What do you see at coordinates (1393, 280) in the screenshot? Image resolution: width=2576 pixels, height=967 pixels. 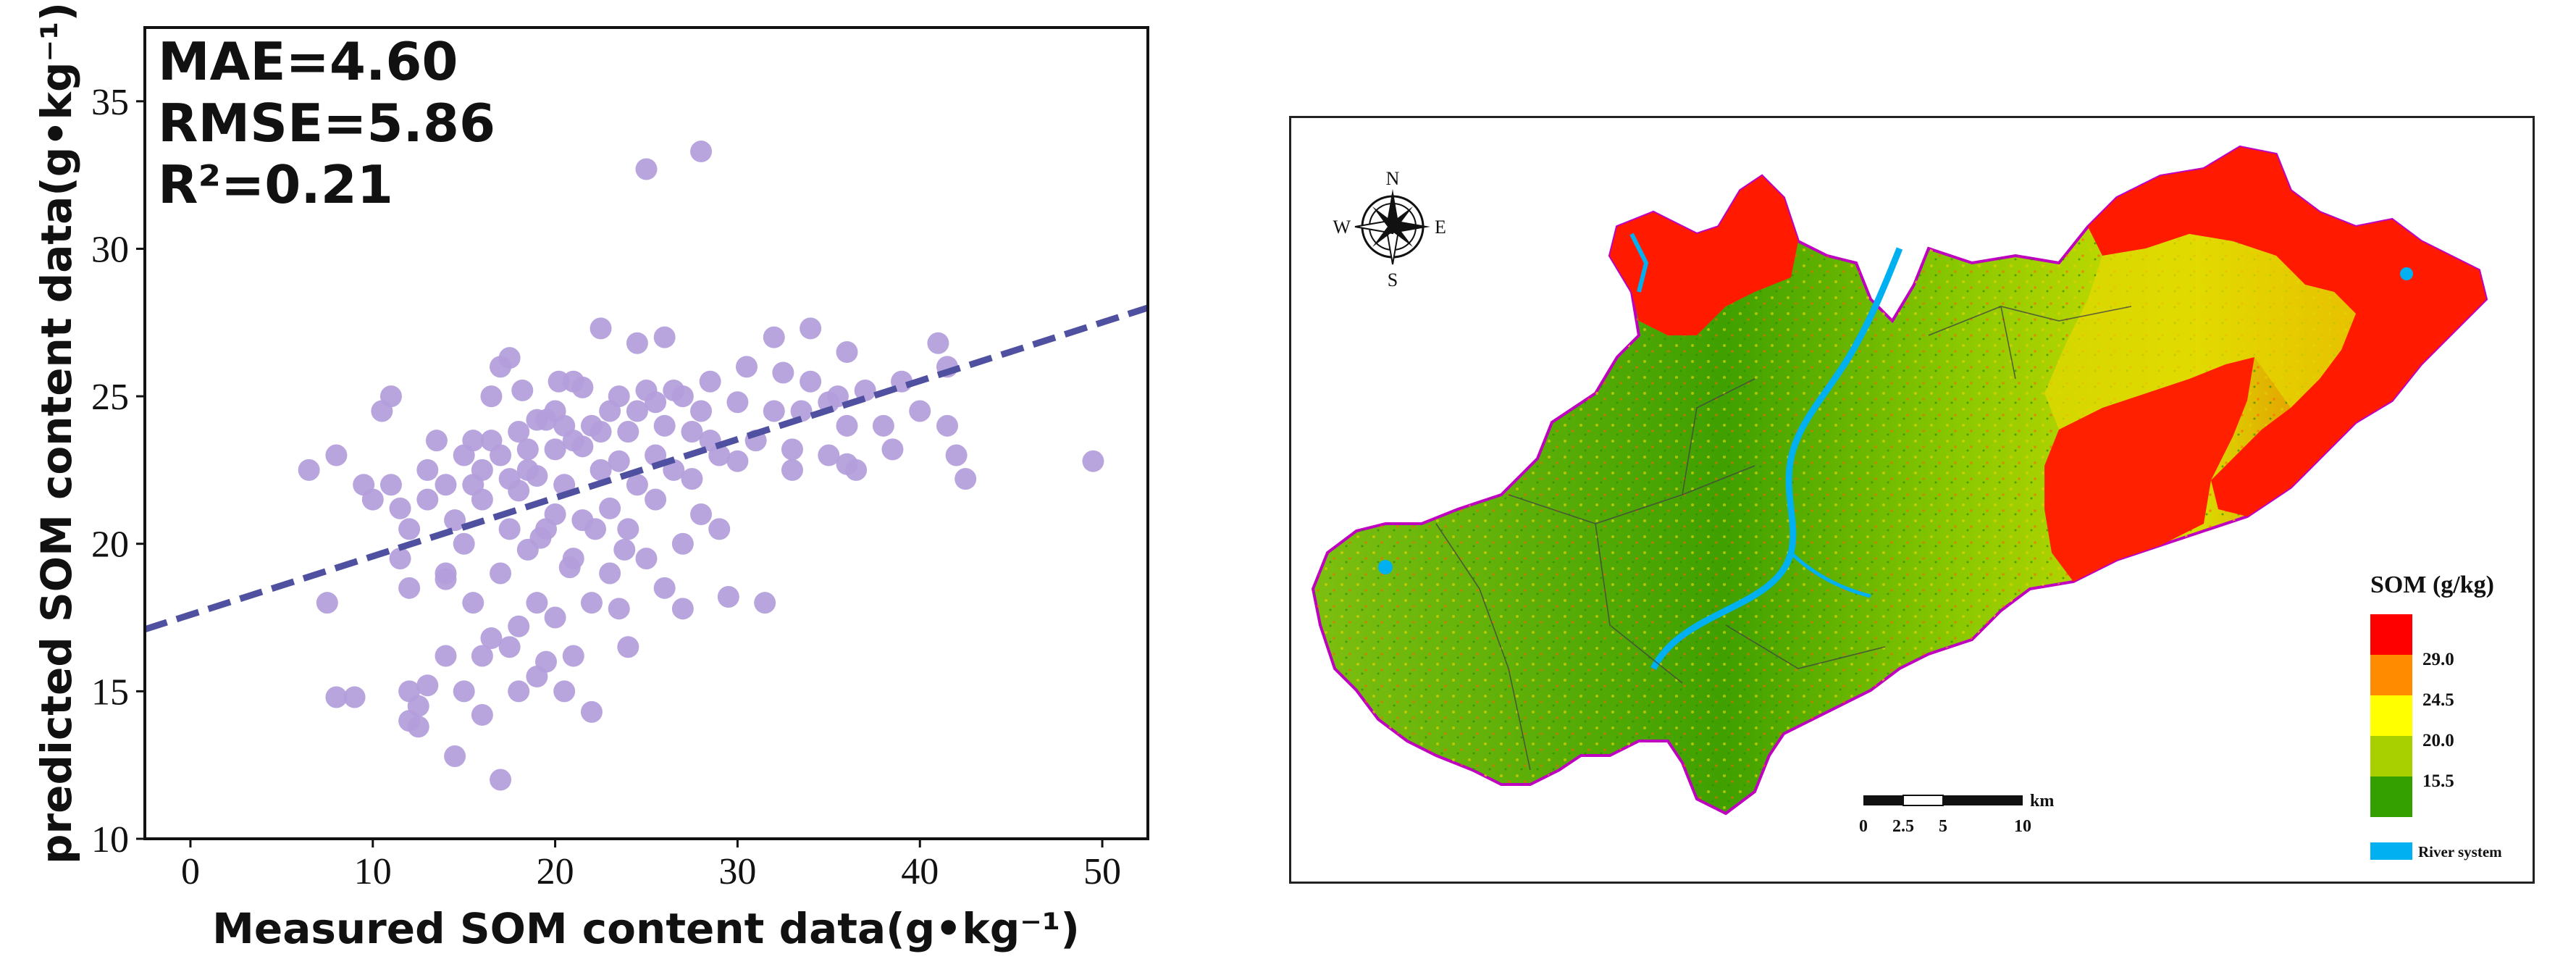 I see `compass-south-label: S` at bounding box center [1393, 280].